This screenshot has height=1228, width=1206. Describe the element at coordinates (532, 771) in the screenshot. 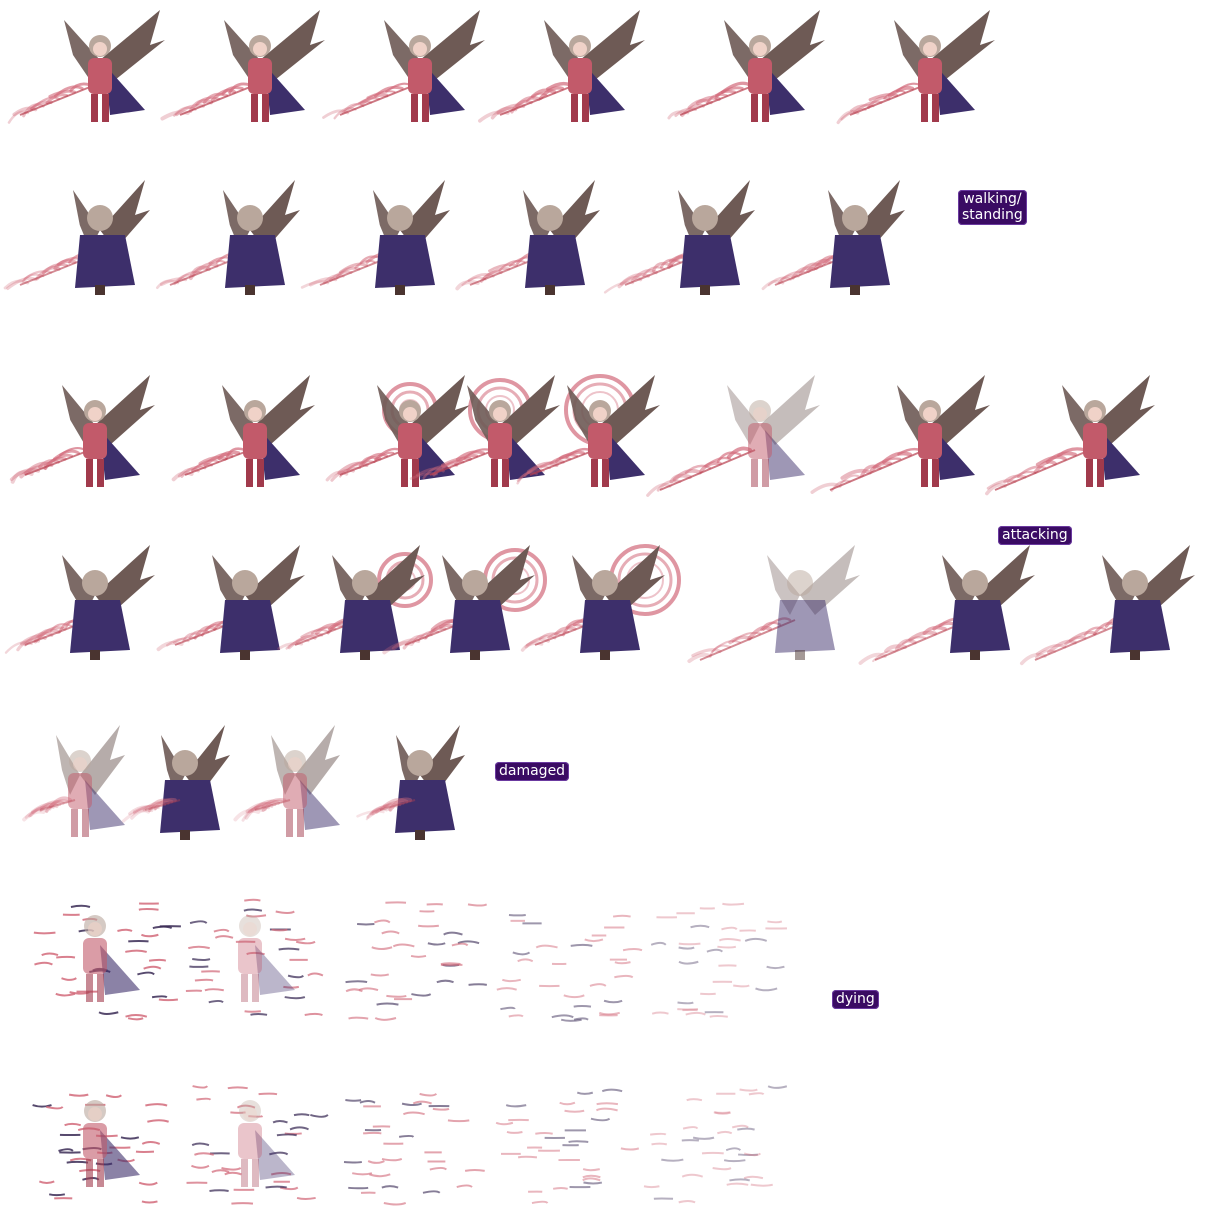

I see `label-damaged: damaged` at that location.